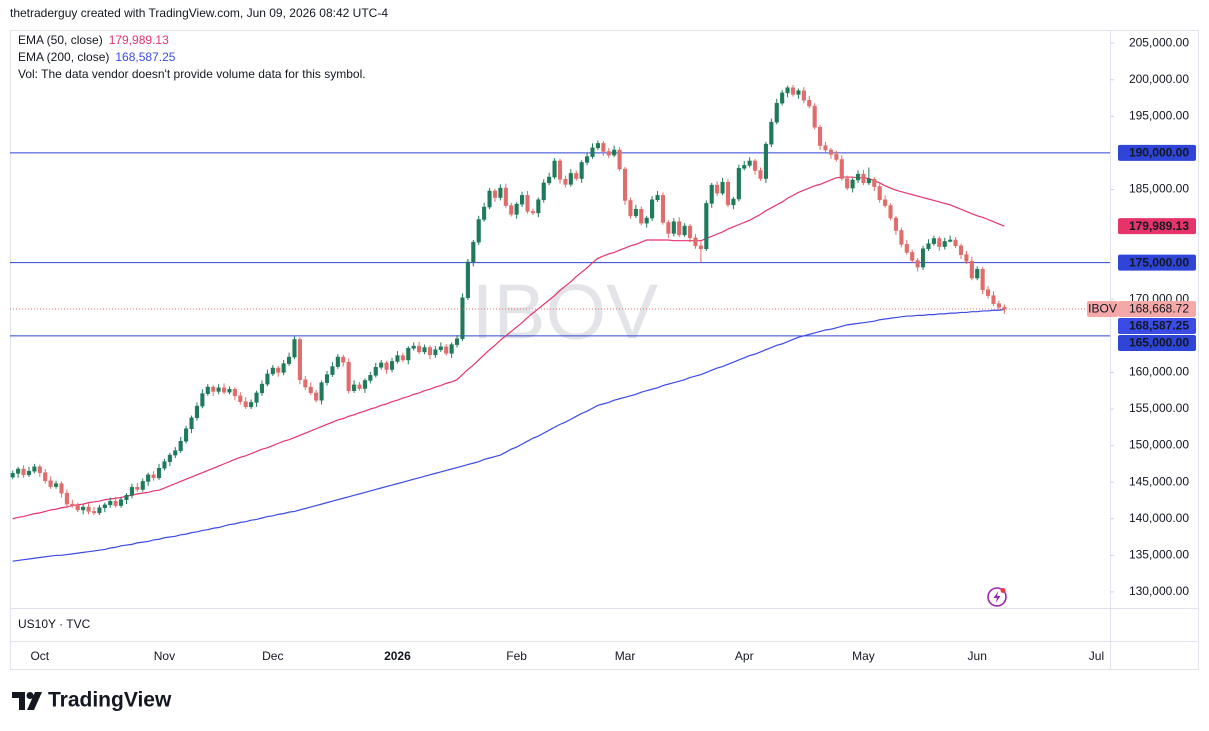 The height and width of the screenshot is (731, 1209). I want to click on y-tick-label: 150,000.00, so click(1159, 445).